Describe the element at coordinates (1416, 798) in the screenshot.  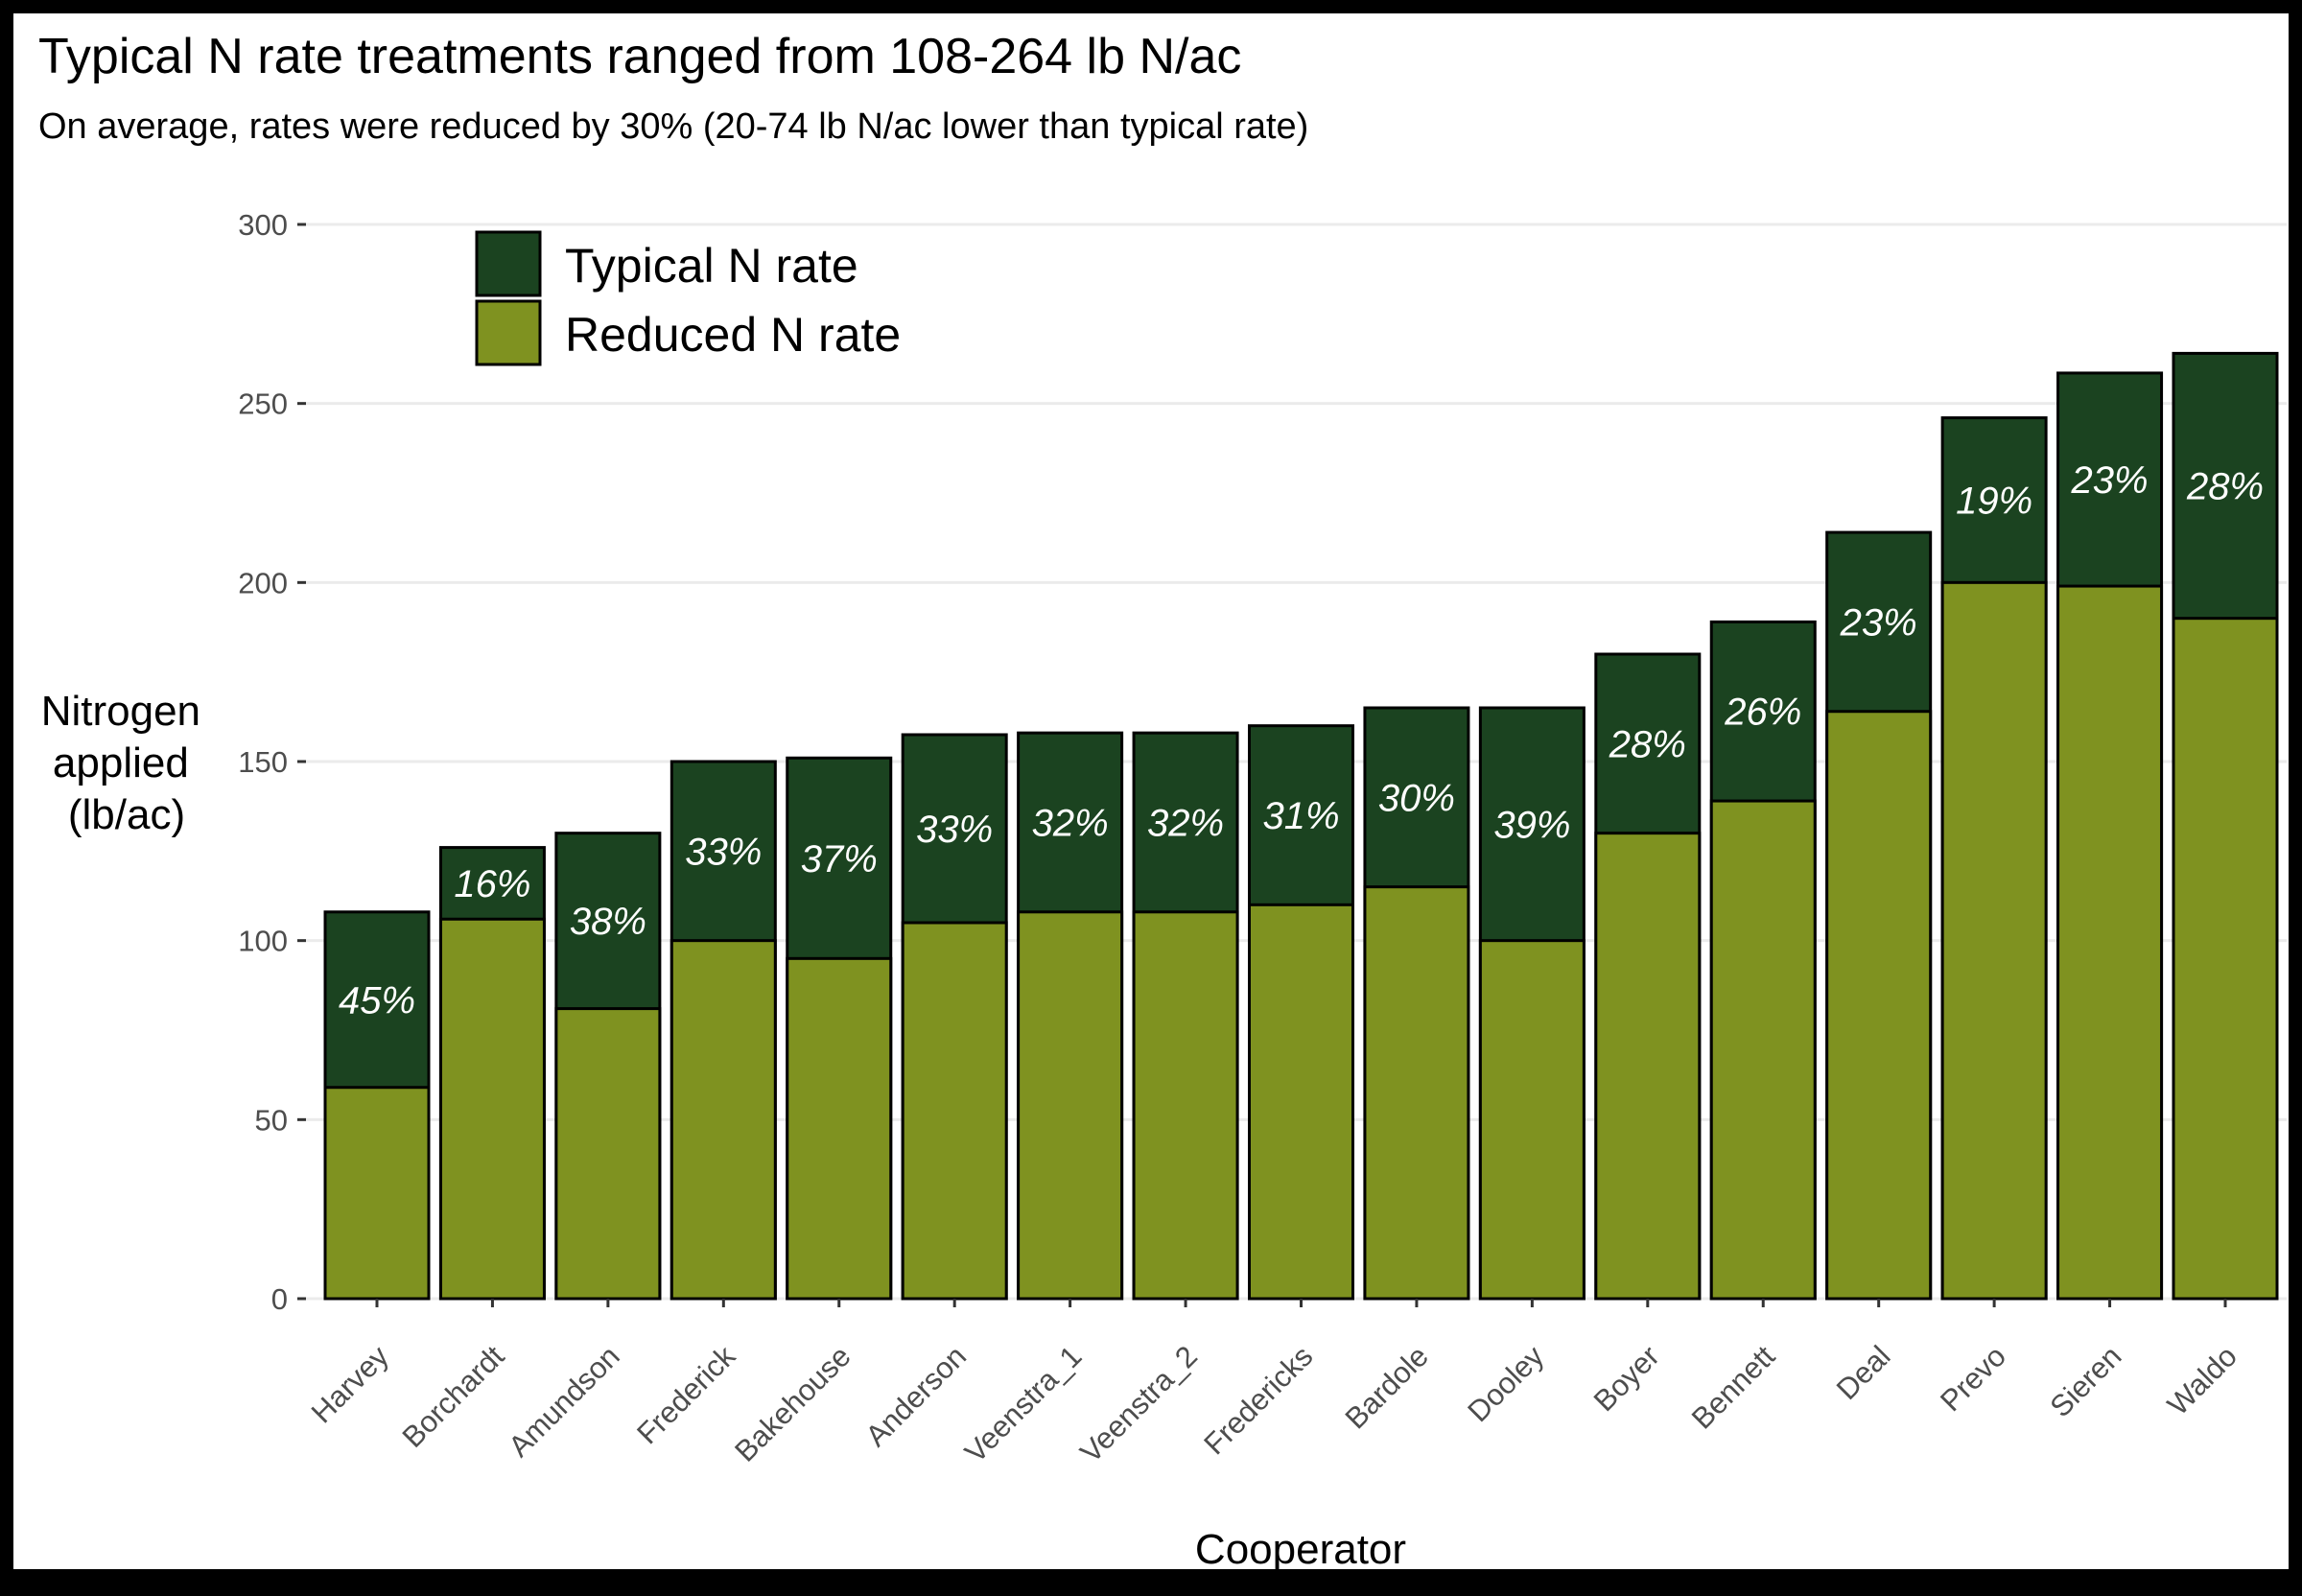
I see `bar-label-Bardole: 30%` at that location.